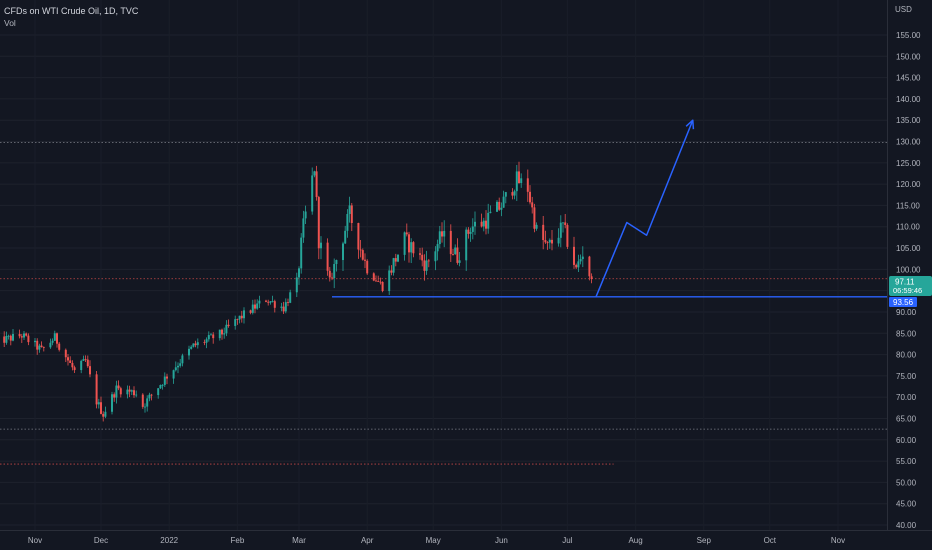 The width and height of the screenshot is (932, 550). I want to click on arrow-head-icon, so click(690, 124).